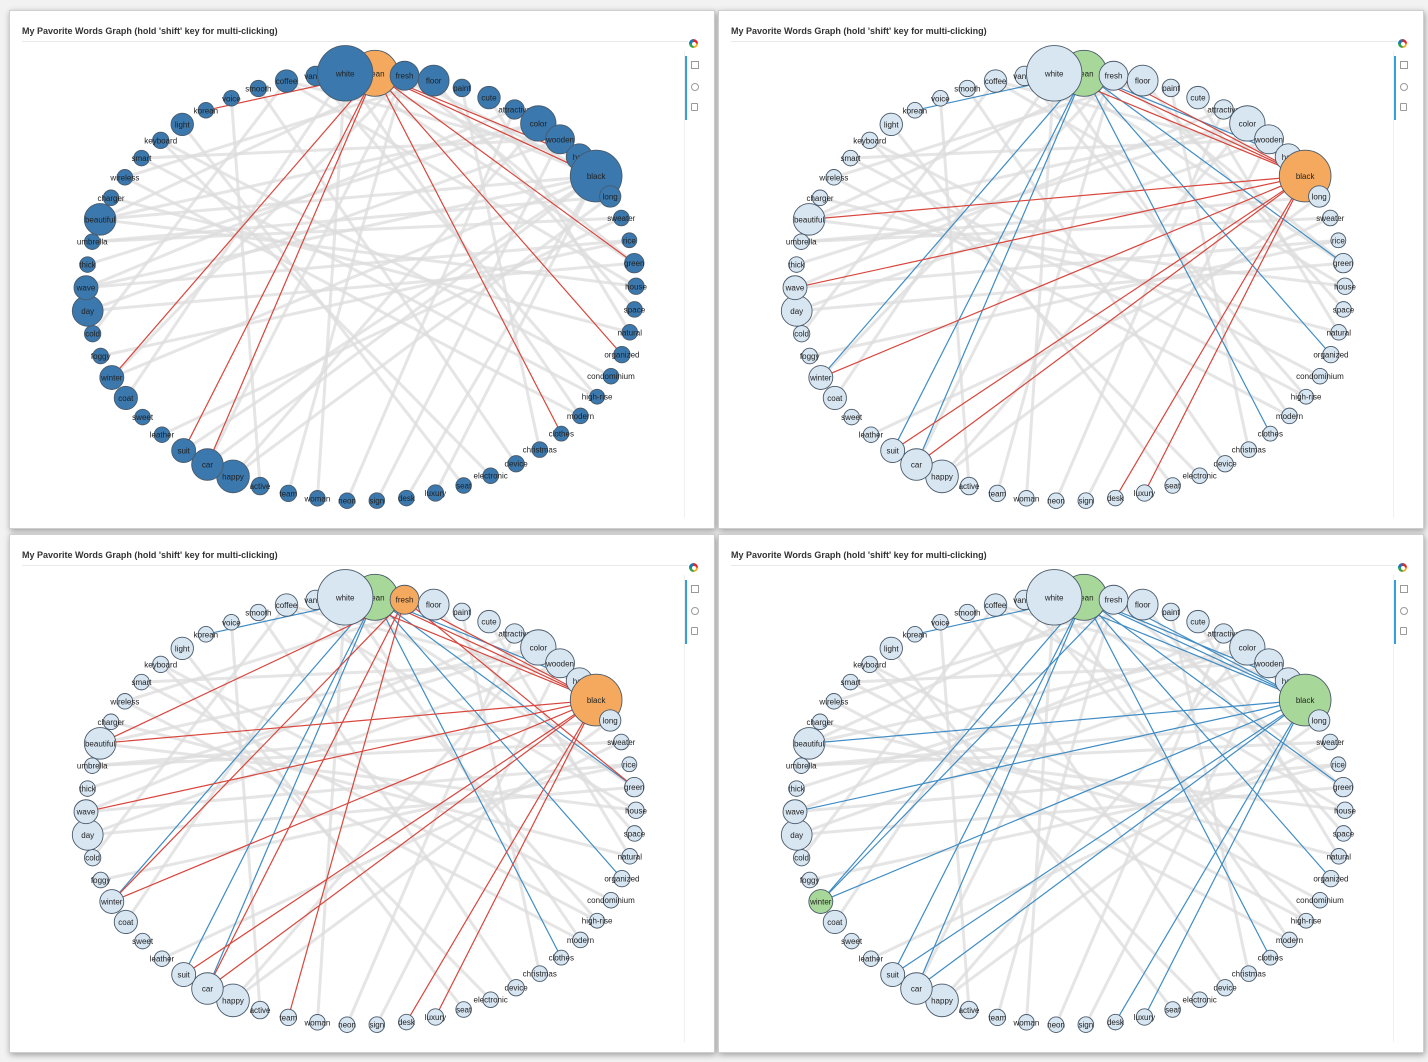 Image resolution: width=1428 pixels, height=1062 pixels. Describe the element at coordinates (182, 648) in the screenshot. I see `node-light: light` at that location.